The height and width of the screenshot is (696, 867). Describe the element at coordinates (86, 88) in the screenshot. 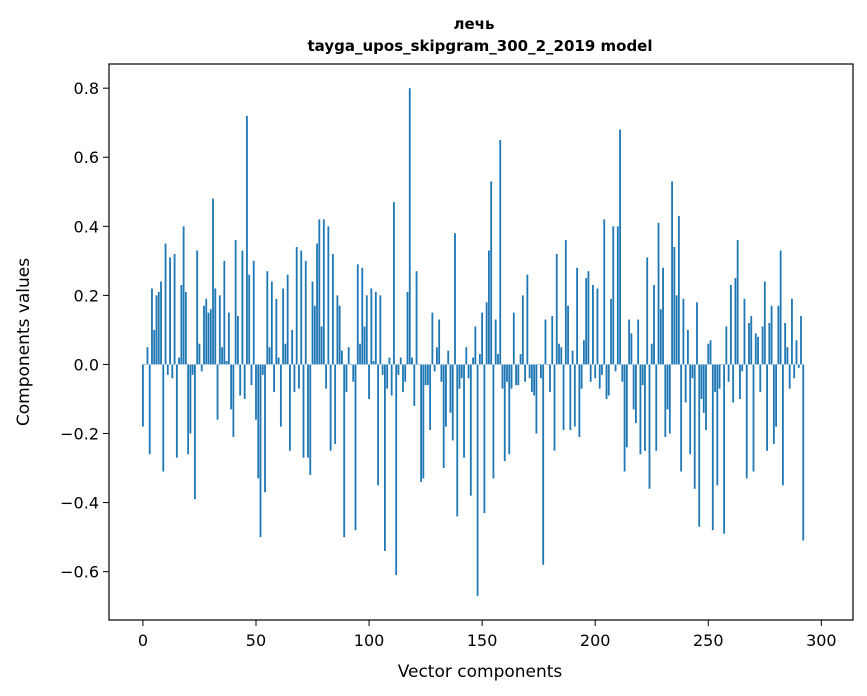

I see `y-tick-label: 0.8` at that location.